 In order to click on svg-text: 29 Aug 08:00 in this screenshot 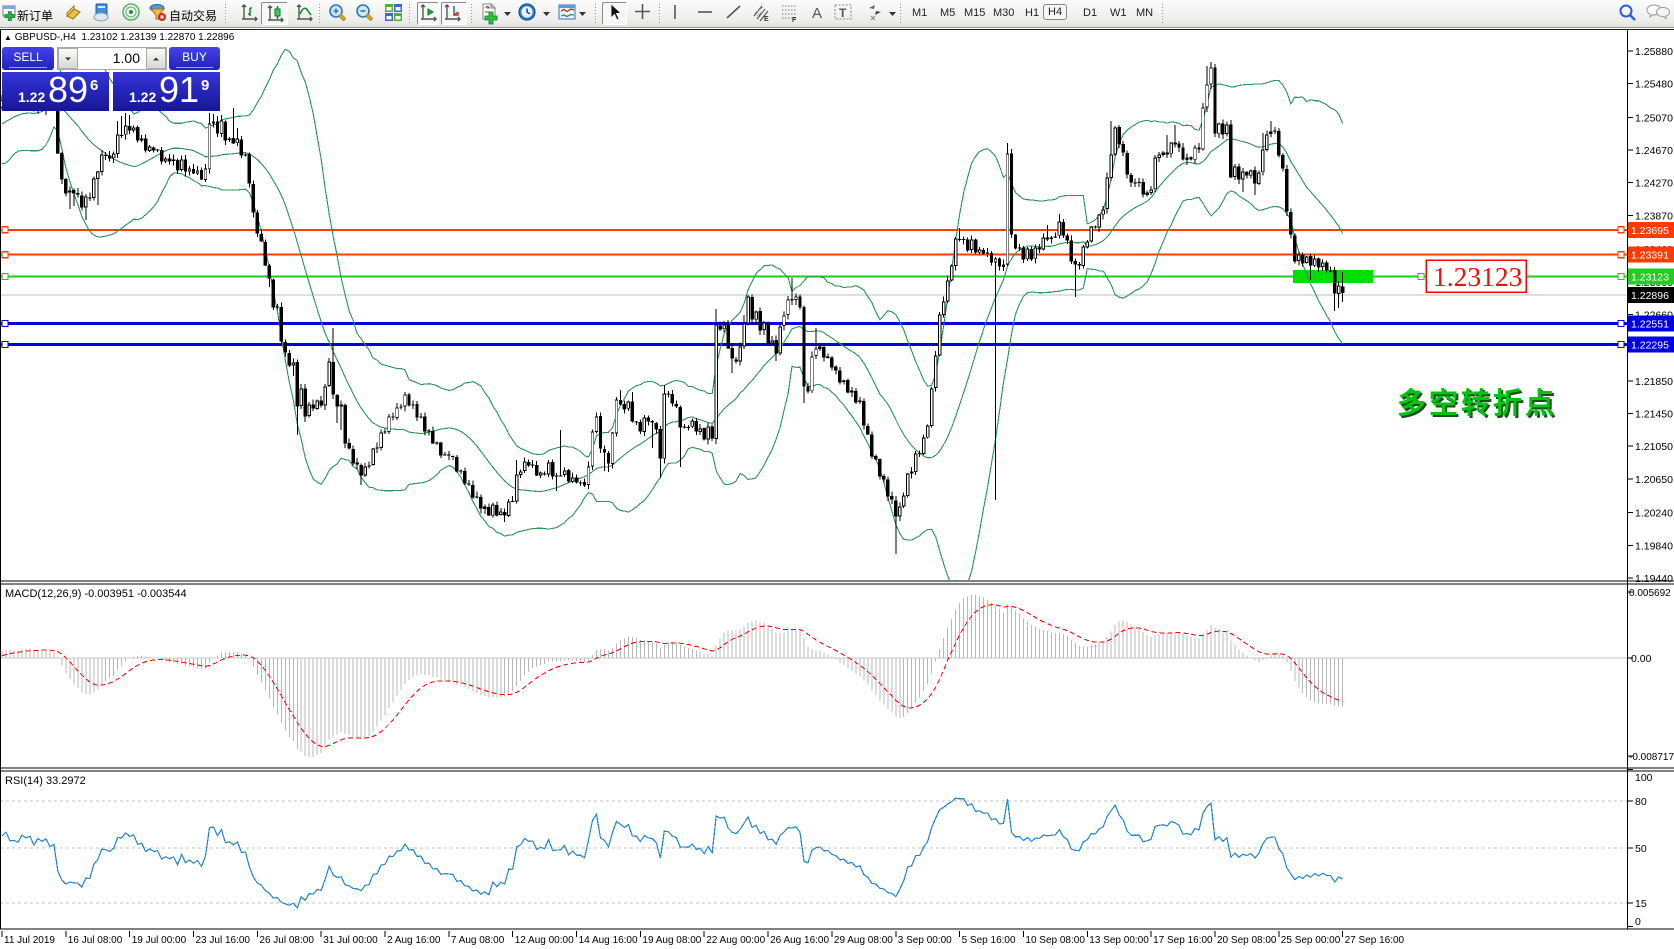, I will do `click(863, 940)`.